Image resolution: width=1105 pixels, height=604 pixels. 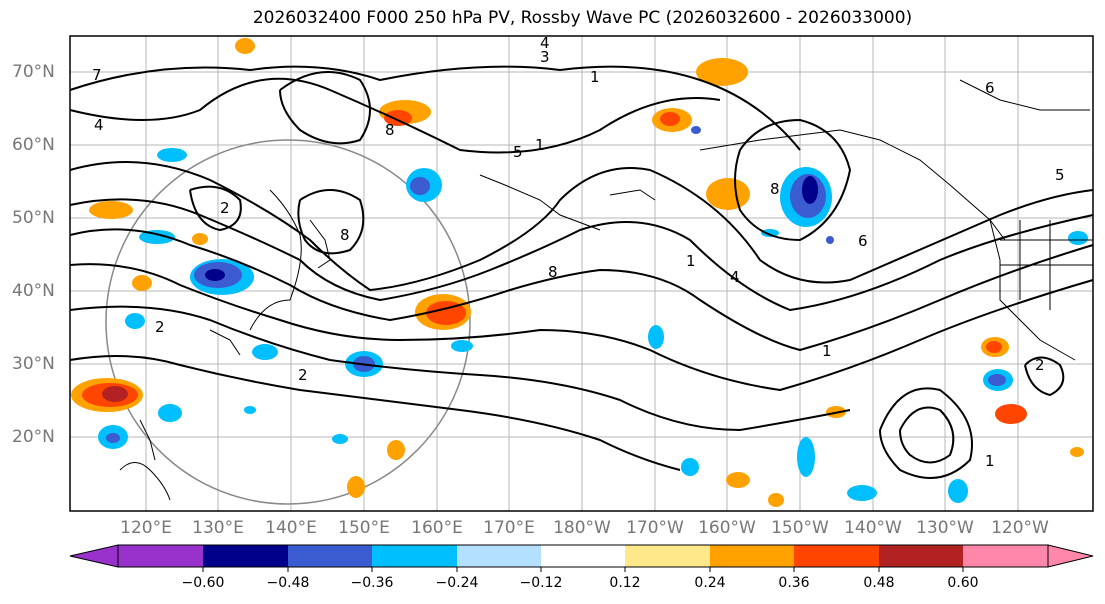 What do you see at coordinates (33, 291) in the screenshot?
I see `lat-label: 40°N` at bounding box center [33, 291].